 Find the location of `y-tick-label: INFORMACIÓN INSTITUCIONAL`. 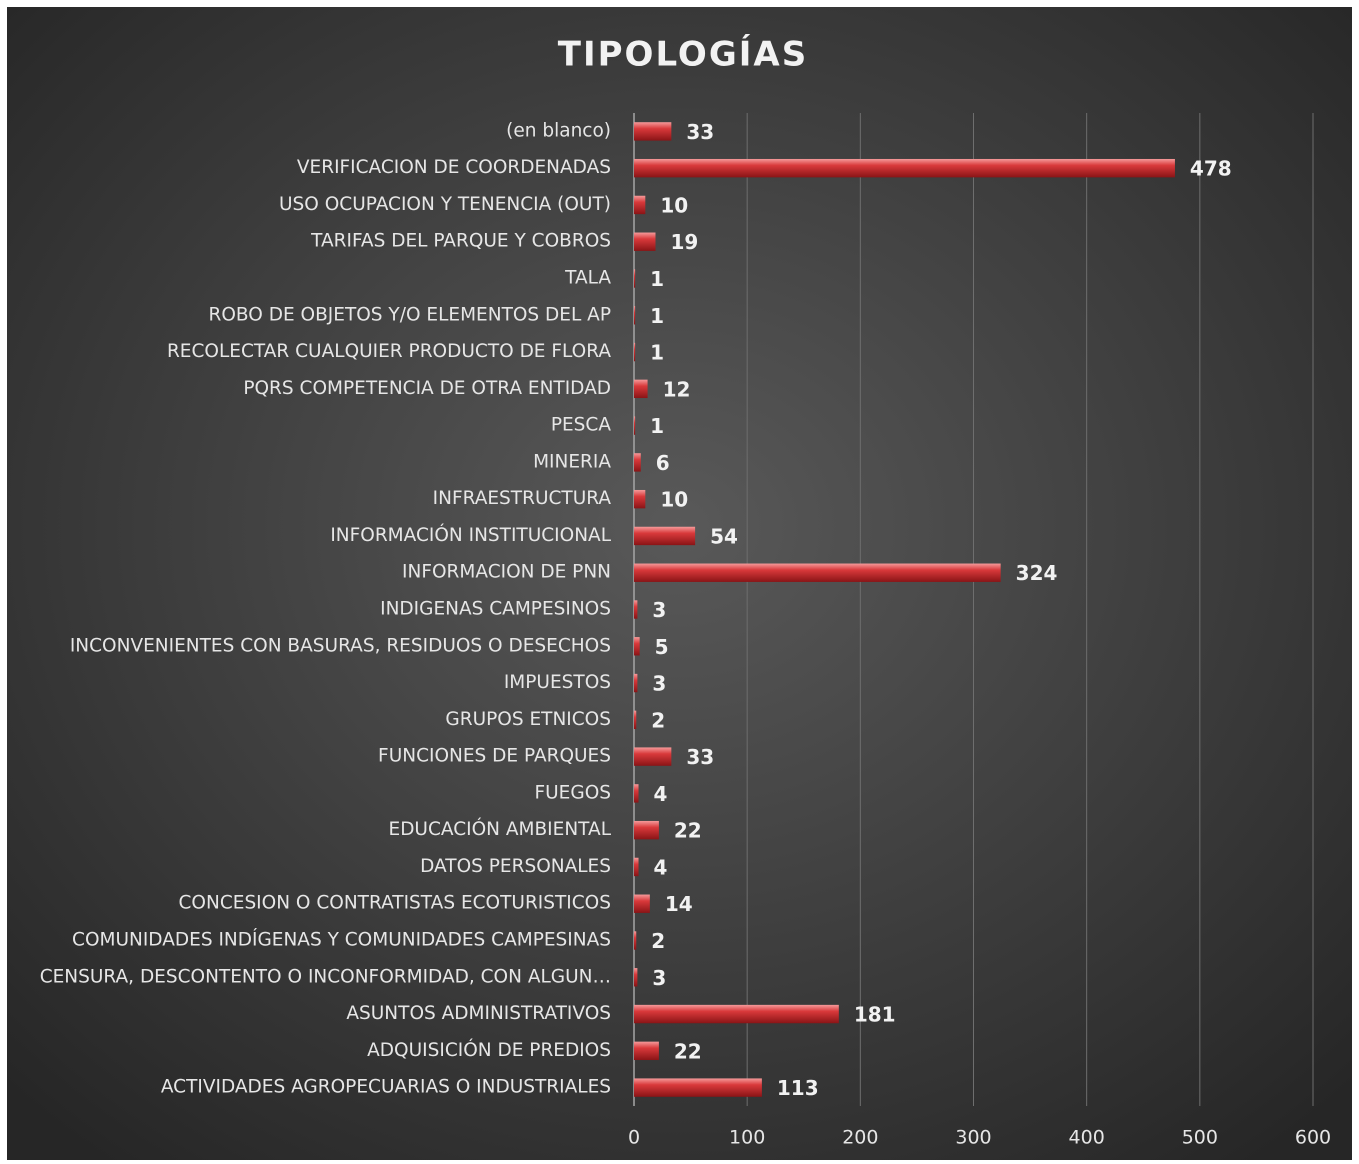

y-tick-label: INFORMACIÓN INSTITUCIONAL is located at coordinates (470, 535).